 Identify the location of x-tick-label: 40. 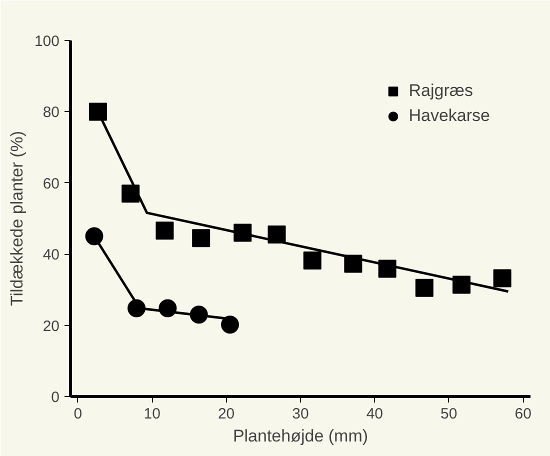
(375, 414).